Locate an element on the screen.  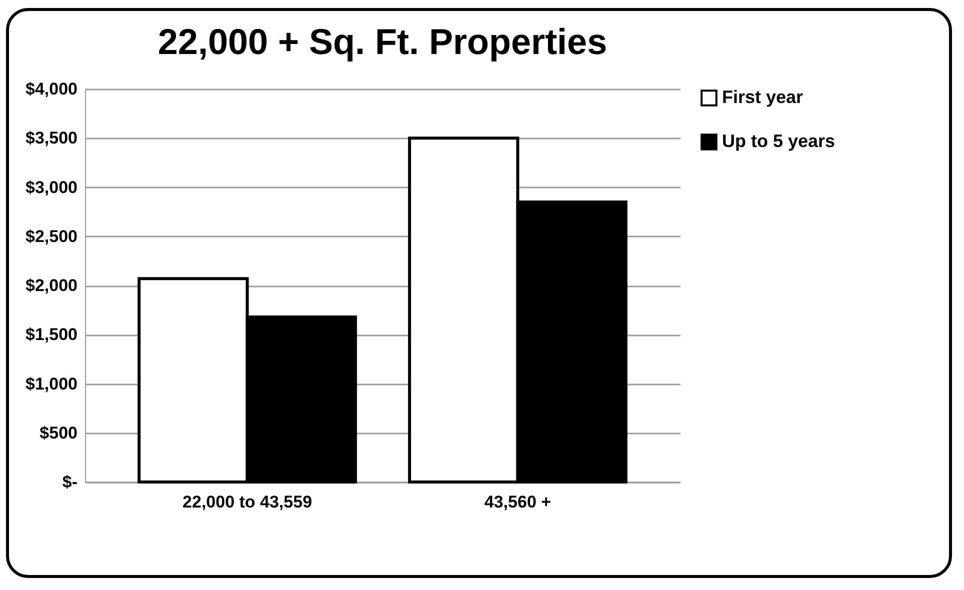
y-tick-label: $4,000 is located at coordinates (52, 89).